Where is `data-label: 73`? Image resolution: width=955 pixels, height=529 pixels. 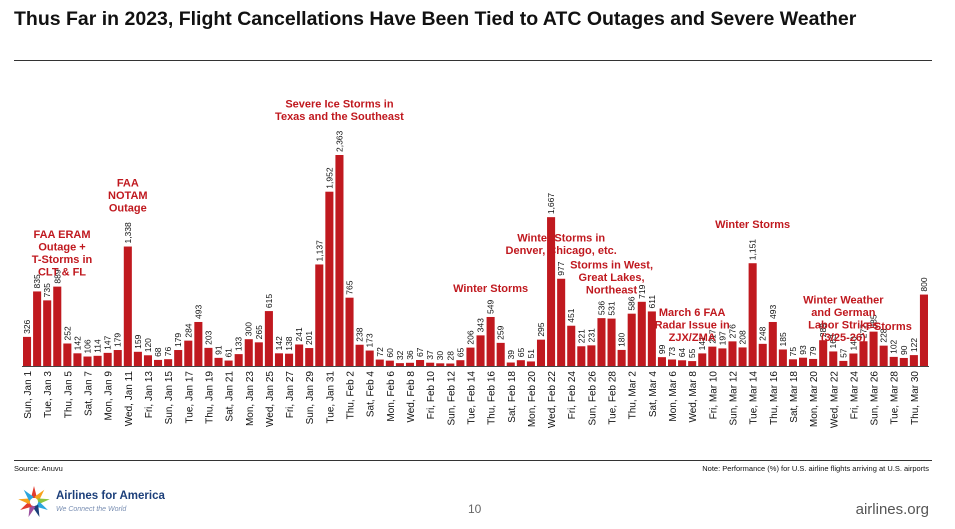
data-label: 73 is located at coordinates (672, 352).